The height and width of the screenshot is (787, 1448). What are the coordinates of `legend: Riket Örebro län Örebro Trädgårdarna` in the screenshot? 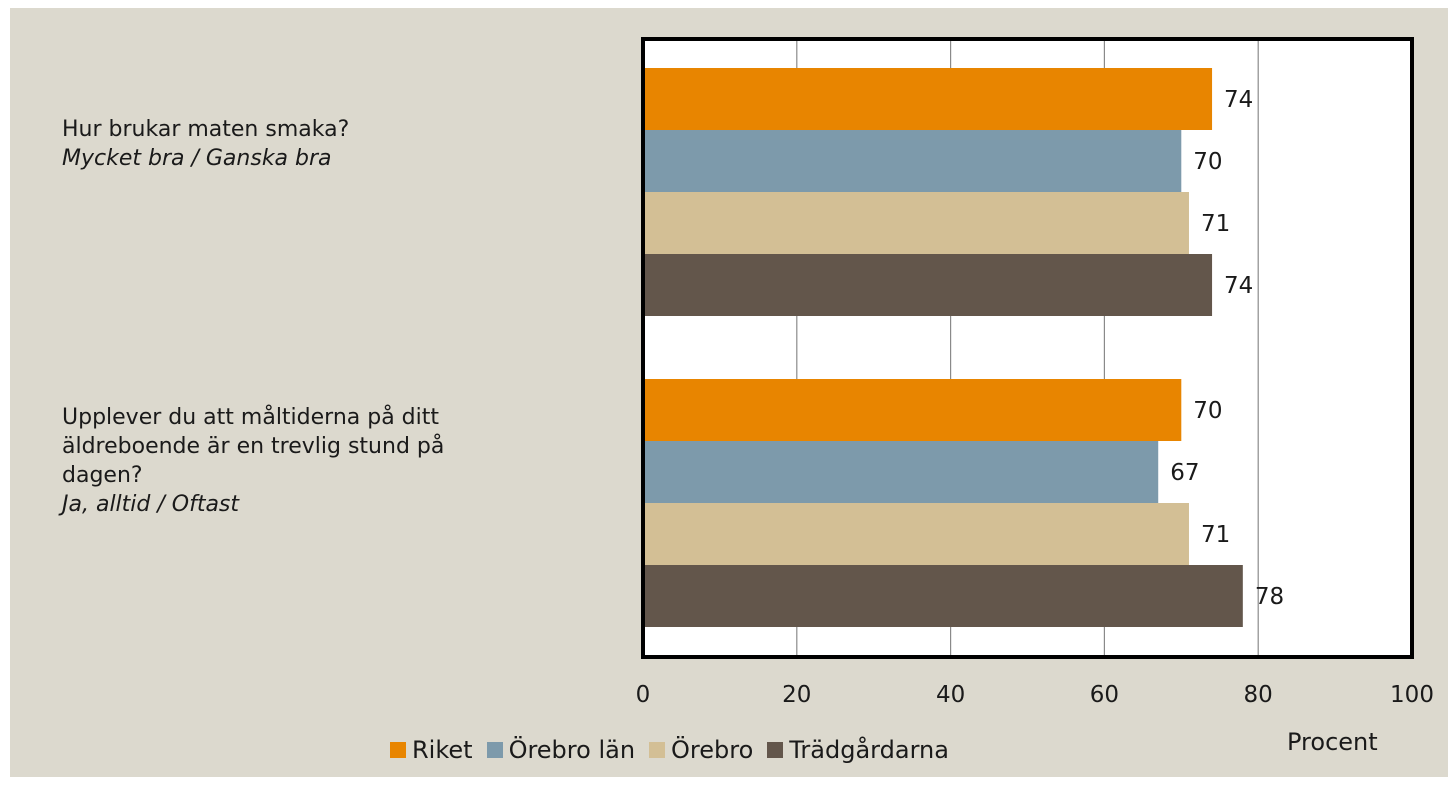 It's located at (676, 750).